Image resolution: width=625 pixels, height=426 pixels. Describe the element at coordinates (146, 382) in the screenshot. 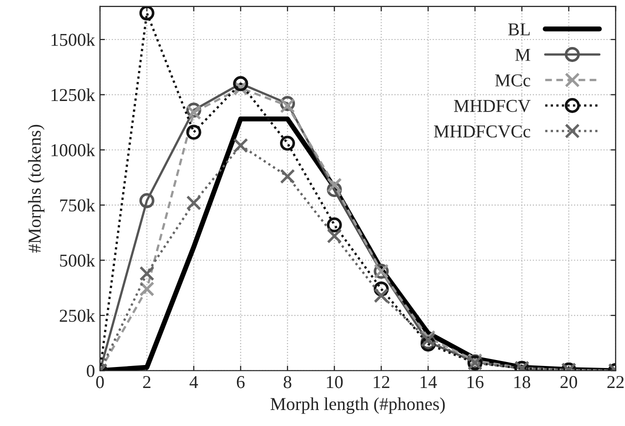

I see `x-tick-label: 2` at that location.